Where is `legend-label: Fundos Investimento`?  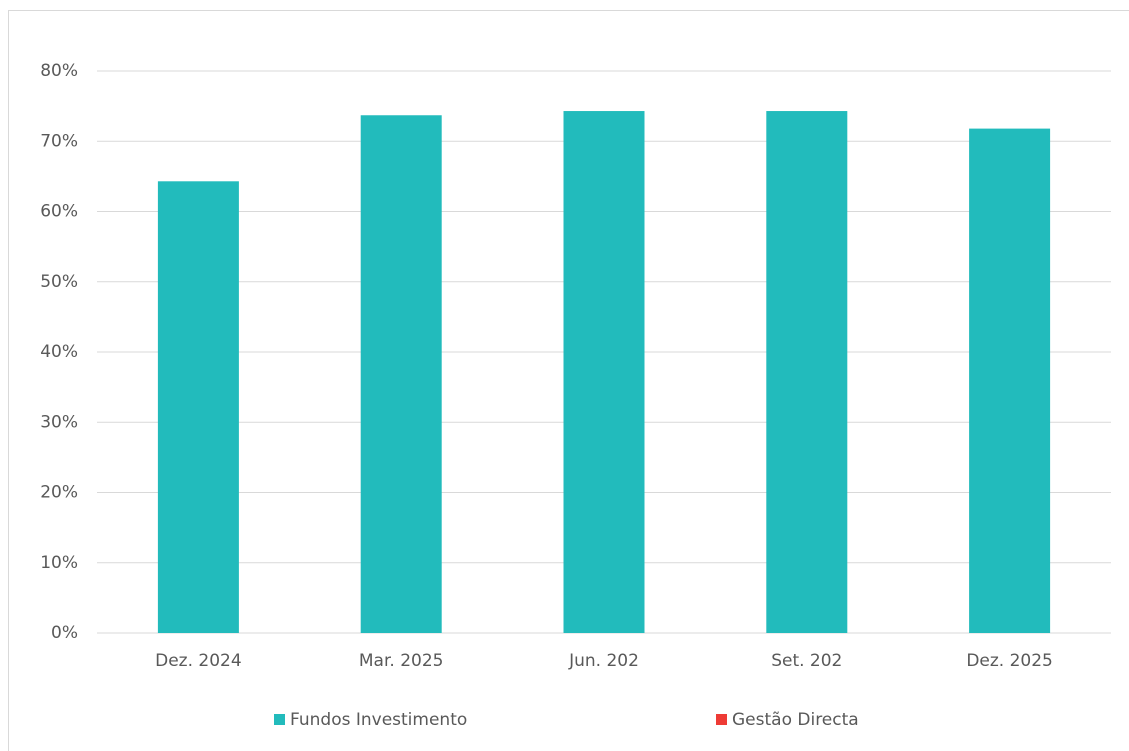 legend-label: Fundos Investimento is located at coordinates (378, 720).